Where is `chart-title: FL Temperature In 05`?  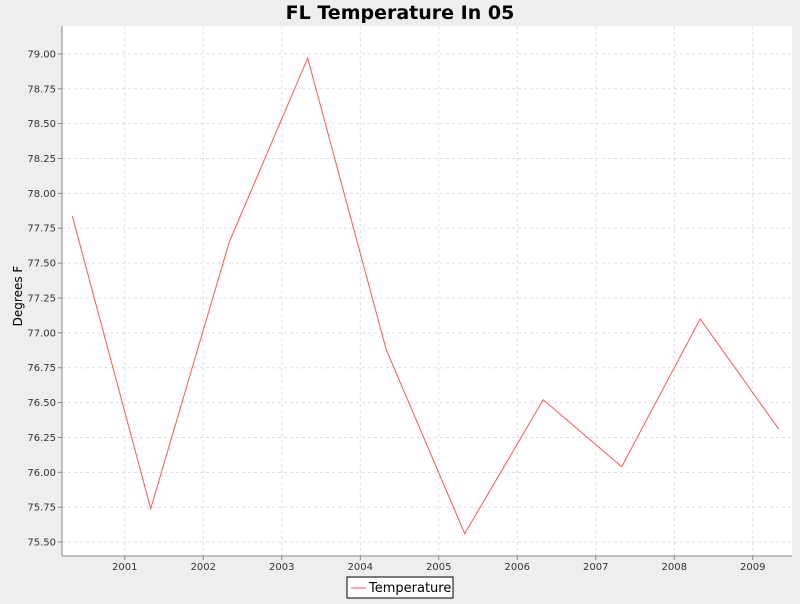
chart-title: FL Temperature In 05 is located at coordinates (400, 13).